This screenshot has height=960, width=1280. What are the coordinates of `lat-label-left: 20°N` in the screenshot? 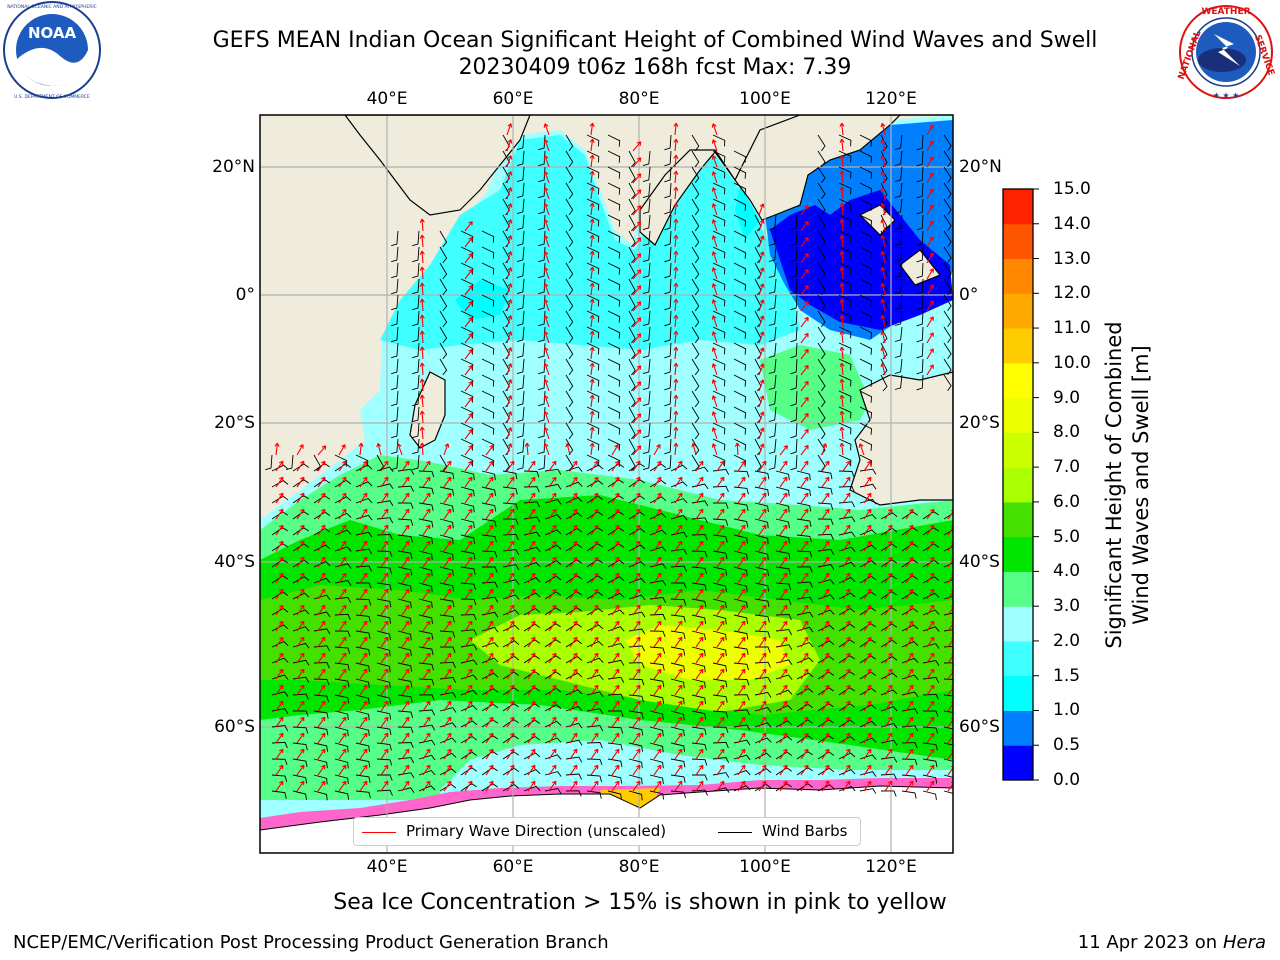 It's located at (233, 167).